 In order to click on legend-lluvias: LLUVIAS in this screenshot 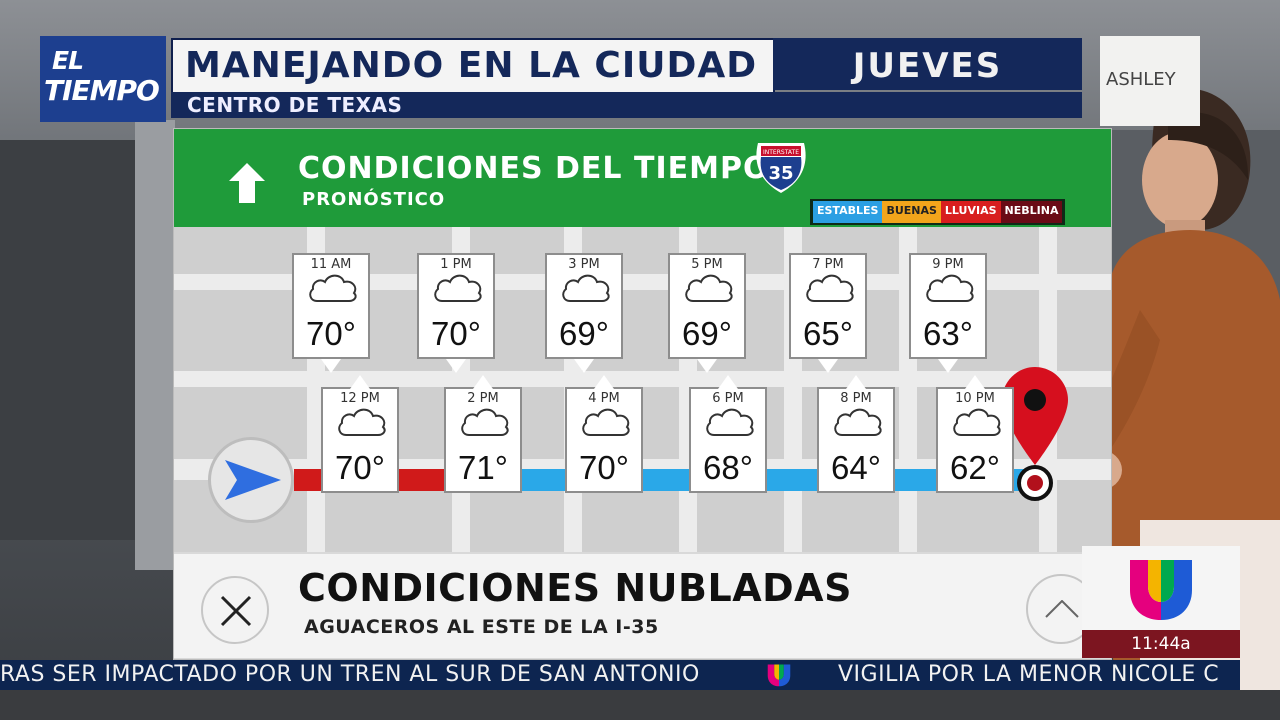, I will do `click(970, 212)`.